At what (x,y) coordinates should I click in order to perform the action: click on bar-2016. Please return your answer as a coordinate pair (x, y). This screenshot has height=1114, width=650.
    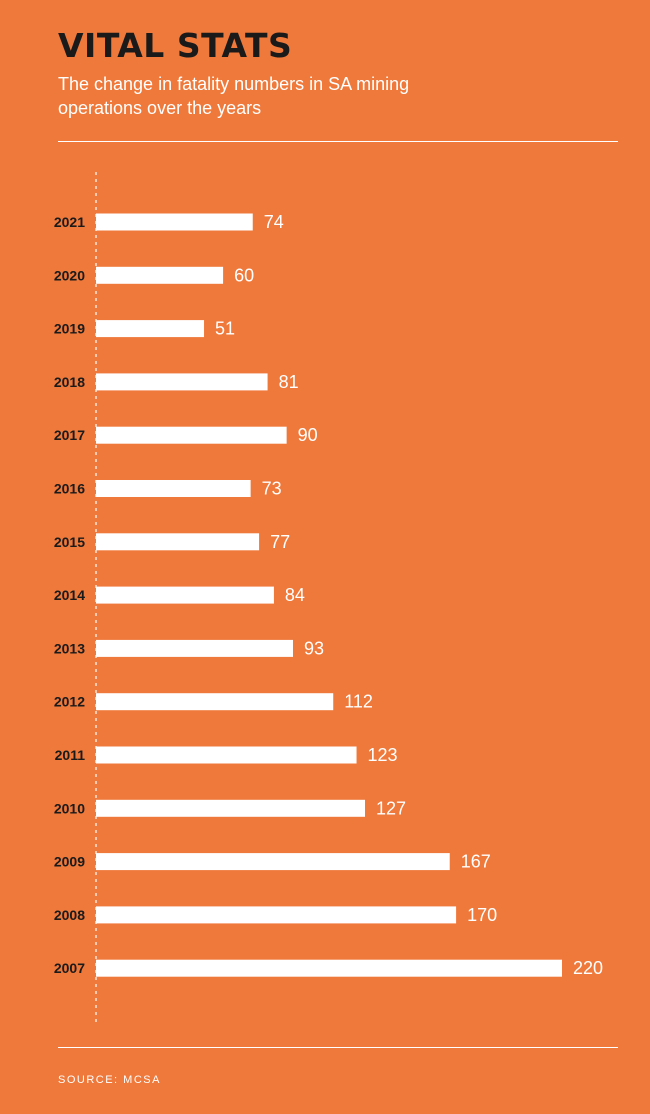
    Looking at the image, I should click on (173, 488).